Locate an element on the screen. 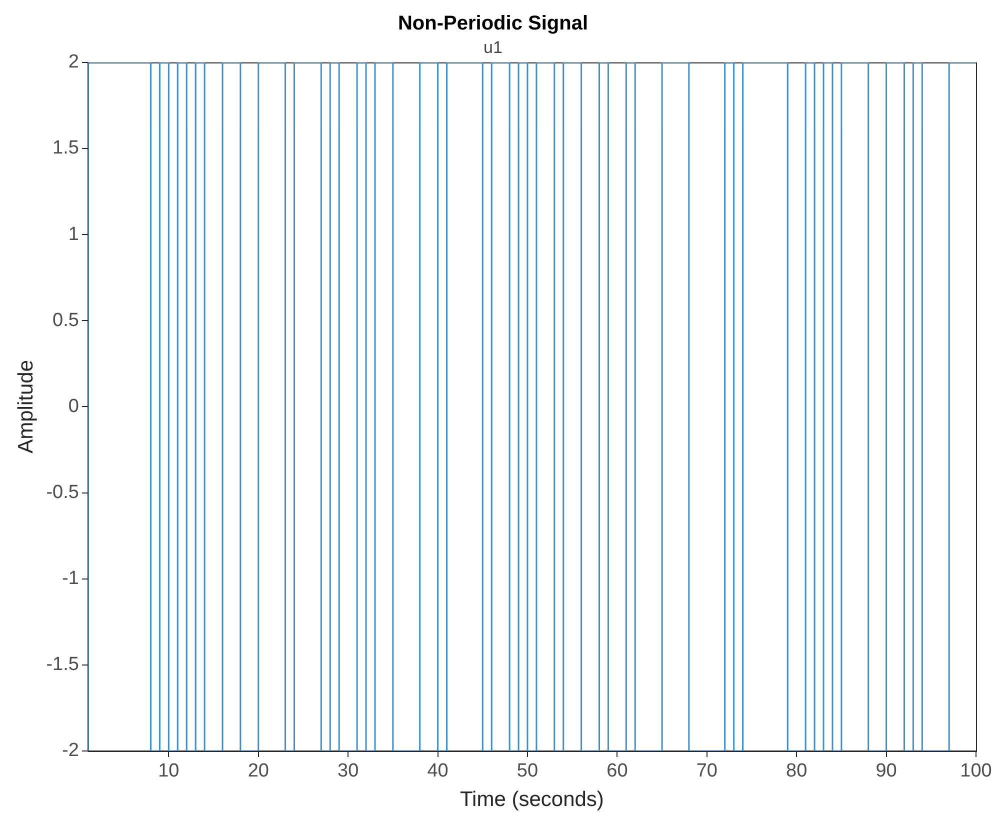 The width and height of the screenshot is (1000, 827). y-tick-label: -1.5 is located at coordinates (62, 665).